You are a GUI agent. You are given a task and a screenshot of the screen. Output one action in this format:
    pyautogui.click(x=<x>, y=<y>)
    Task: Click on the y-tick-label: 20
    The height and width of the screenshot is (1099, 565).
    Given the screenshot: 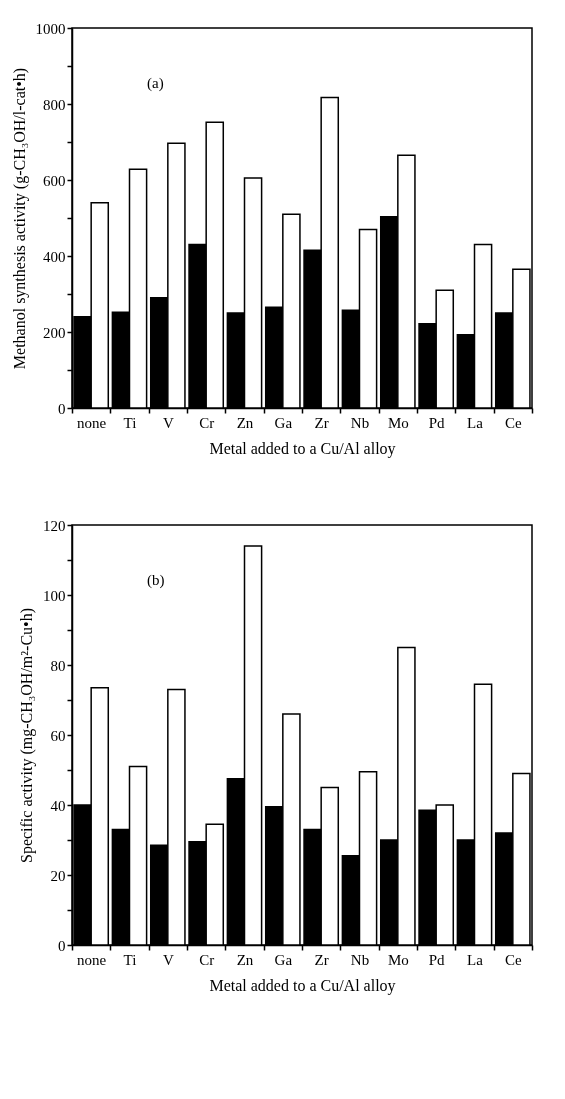 What is the action you would take?
    pyautogui.click(x=58, y=875)
    